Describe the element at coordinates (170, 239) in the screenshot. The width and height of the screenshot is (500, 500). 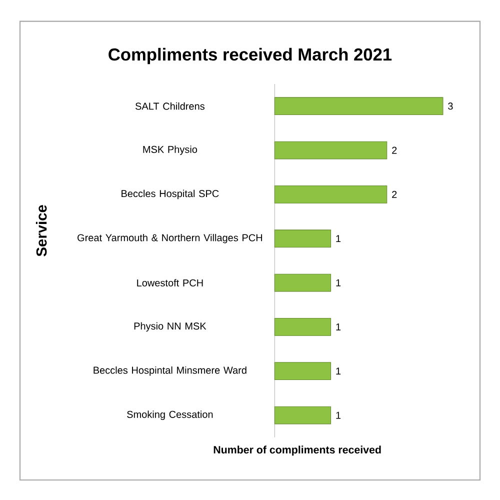
I see `y-tick-label: Great Yarmouth & Northern Villages PCH` at that location.